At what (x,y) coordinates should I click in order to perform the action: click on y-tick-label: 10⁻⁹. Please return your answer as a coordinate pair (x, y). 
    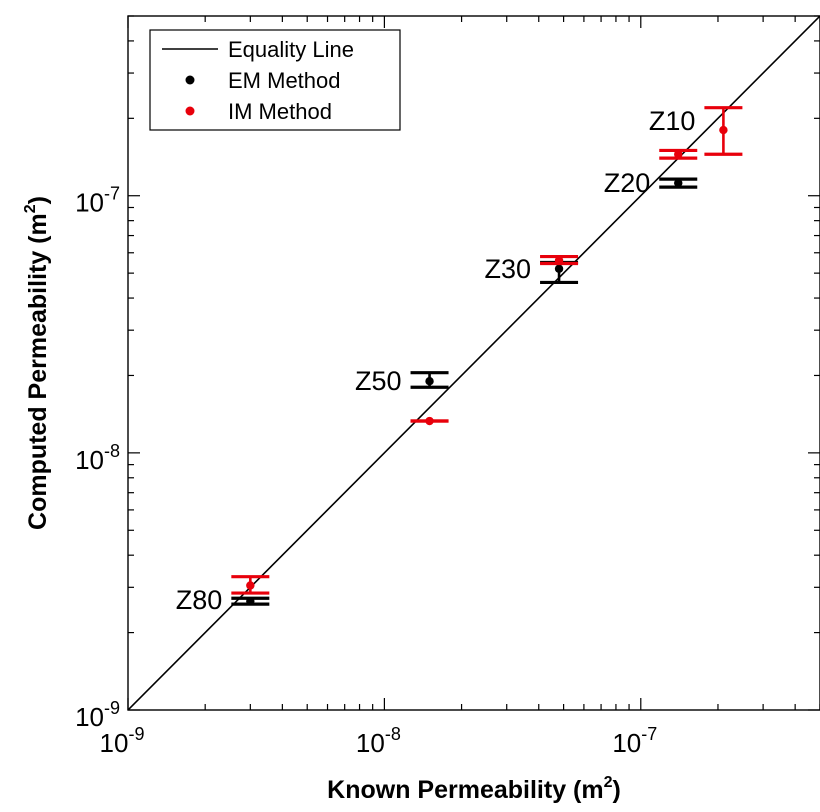
    Looking at the image, I should click on (97, 715).